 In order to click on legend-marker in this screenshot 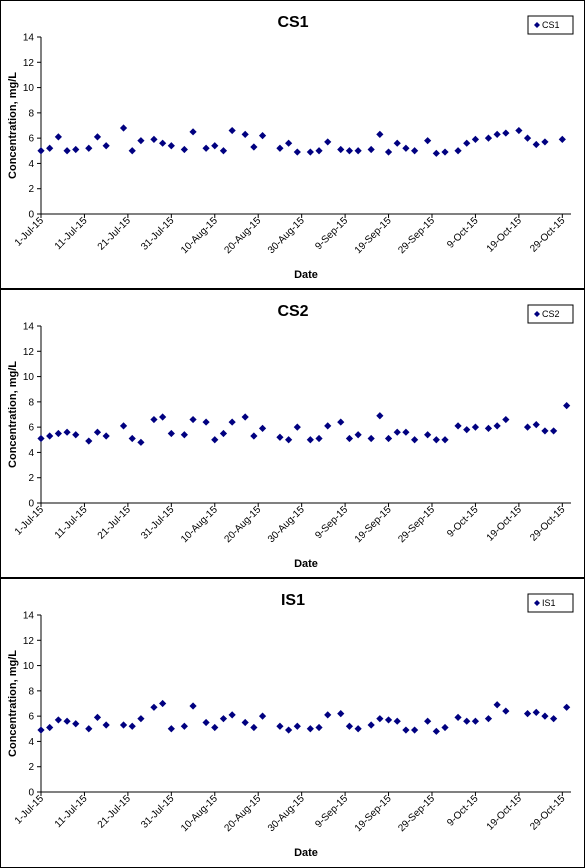, I will do `click(537, 314)`.